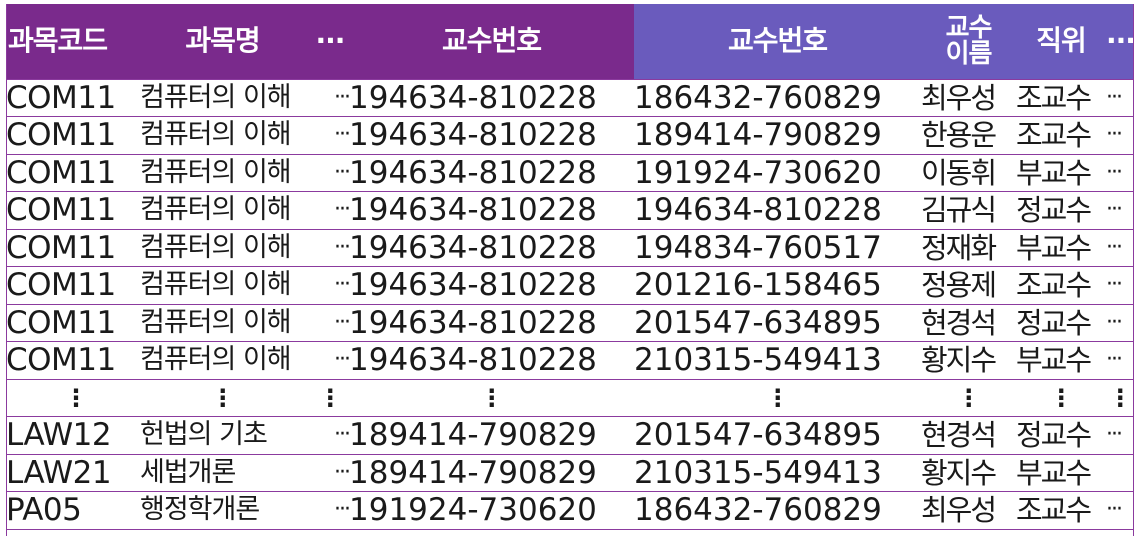 Image resolution: width=1139 pixels, height=541 pixels. What do you see at coordinates (222, 435) in the screenshot?
I see `cell-subject-name: 헌법의 기초` at bounding box center [222, 435].